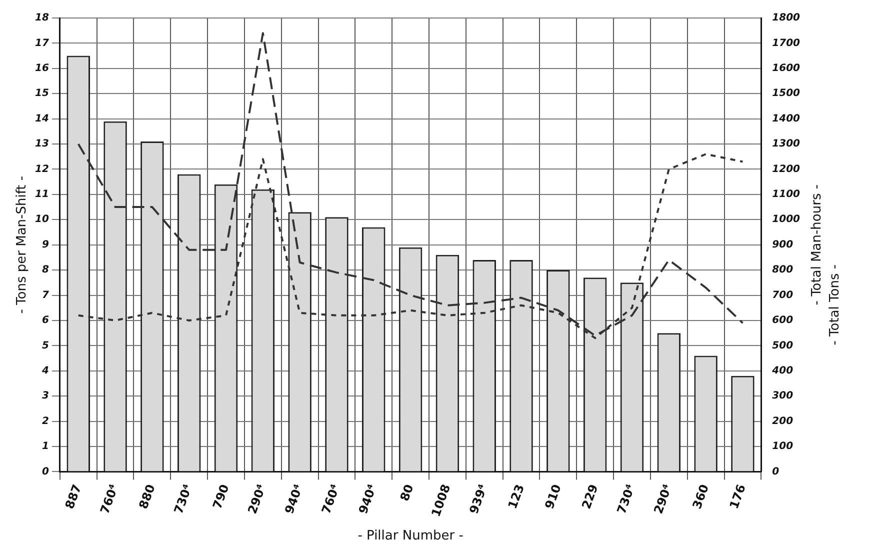 The height and width of the screenshot is (557, 871). Describe the element at coordinates (783, 421) in the screenshot. I see `y2-tick-label: 200` at that location.